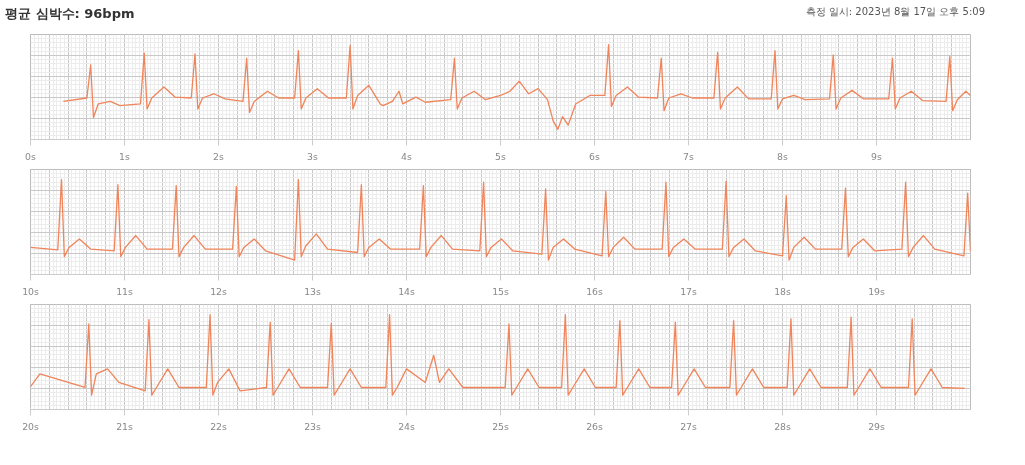 The height and width of the screenshot is (465, 1025). What do you see at coordinates (877, 156) in the screenshot?
I see `x-tick-label: 9s` at bounding box center [877, 156].